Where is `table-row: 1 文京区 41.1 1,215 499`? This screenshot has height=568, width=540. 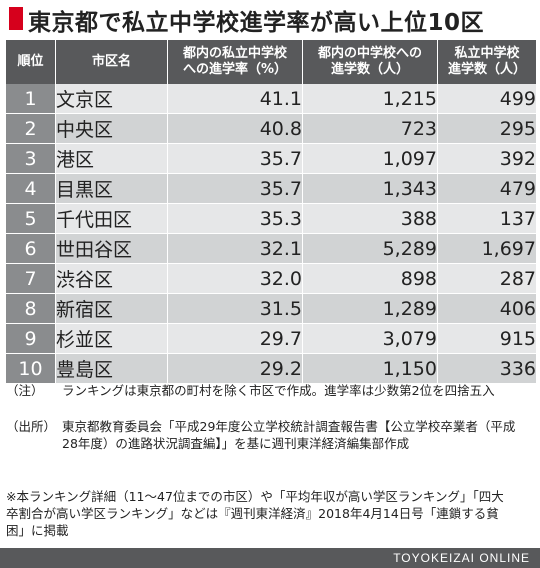 table-row: 1 文京区 41.1 1,215 499 is located at coordinates (271, 99).